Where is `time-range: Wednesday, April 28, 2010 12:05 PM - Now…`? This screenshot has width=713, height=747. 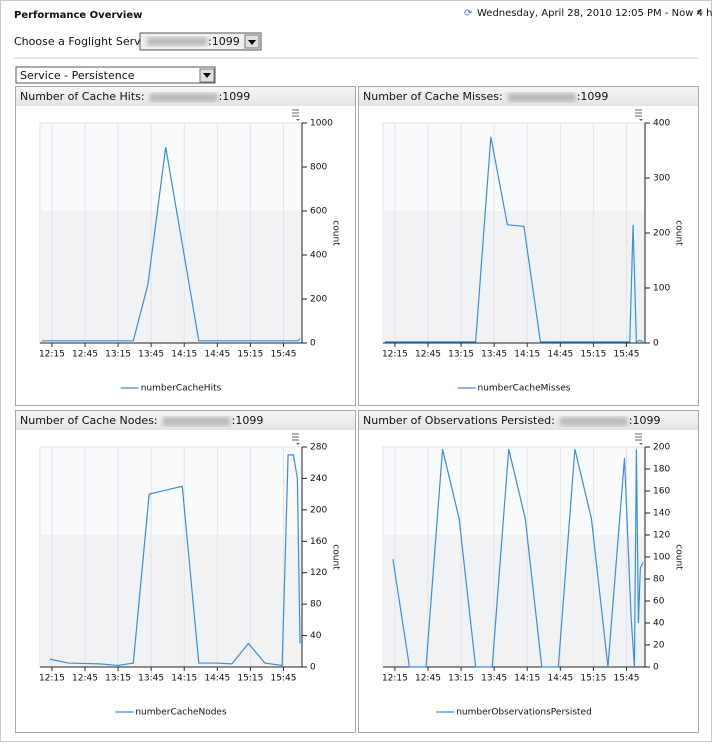
time-range: Wednesday, April 28, 2010 12:05 PM - Now… is located at coordinates (595, 13).